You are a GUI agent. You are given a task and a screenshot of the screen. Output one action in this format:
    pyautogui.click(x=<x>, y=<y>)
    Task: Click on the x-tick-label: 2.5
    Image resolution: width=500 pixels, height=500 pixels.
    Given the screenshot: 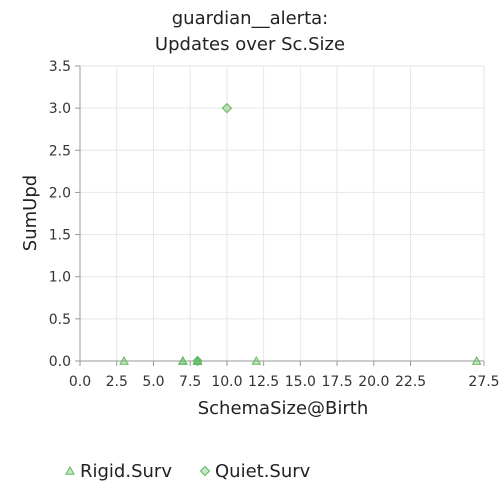 What is the action you would take?
    pyautogui.click(x=117, y=382)
    